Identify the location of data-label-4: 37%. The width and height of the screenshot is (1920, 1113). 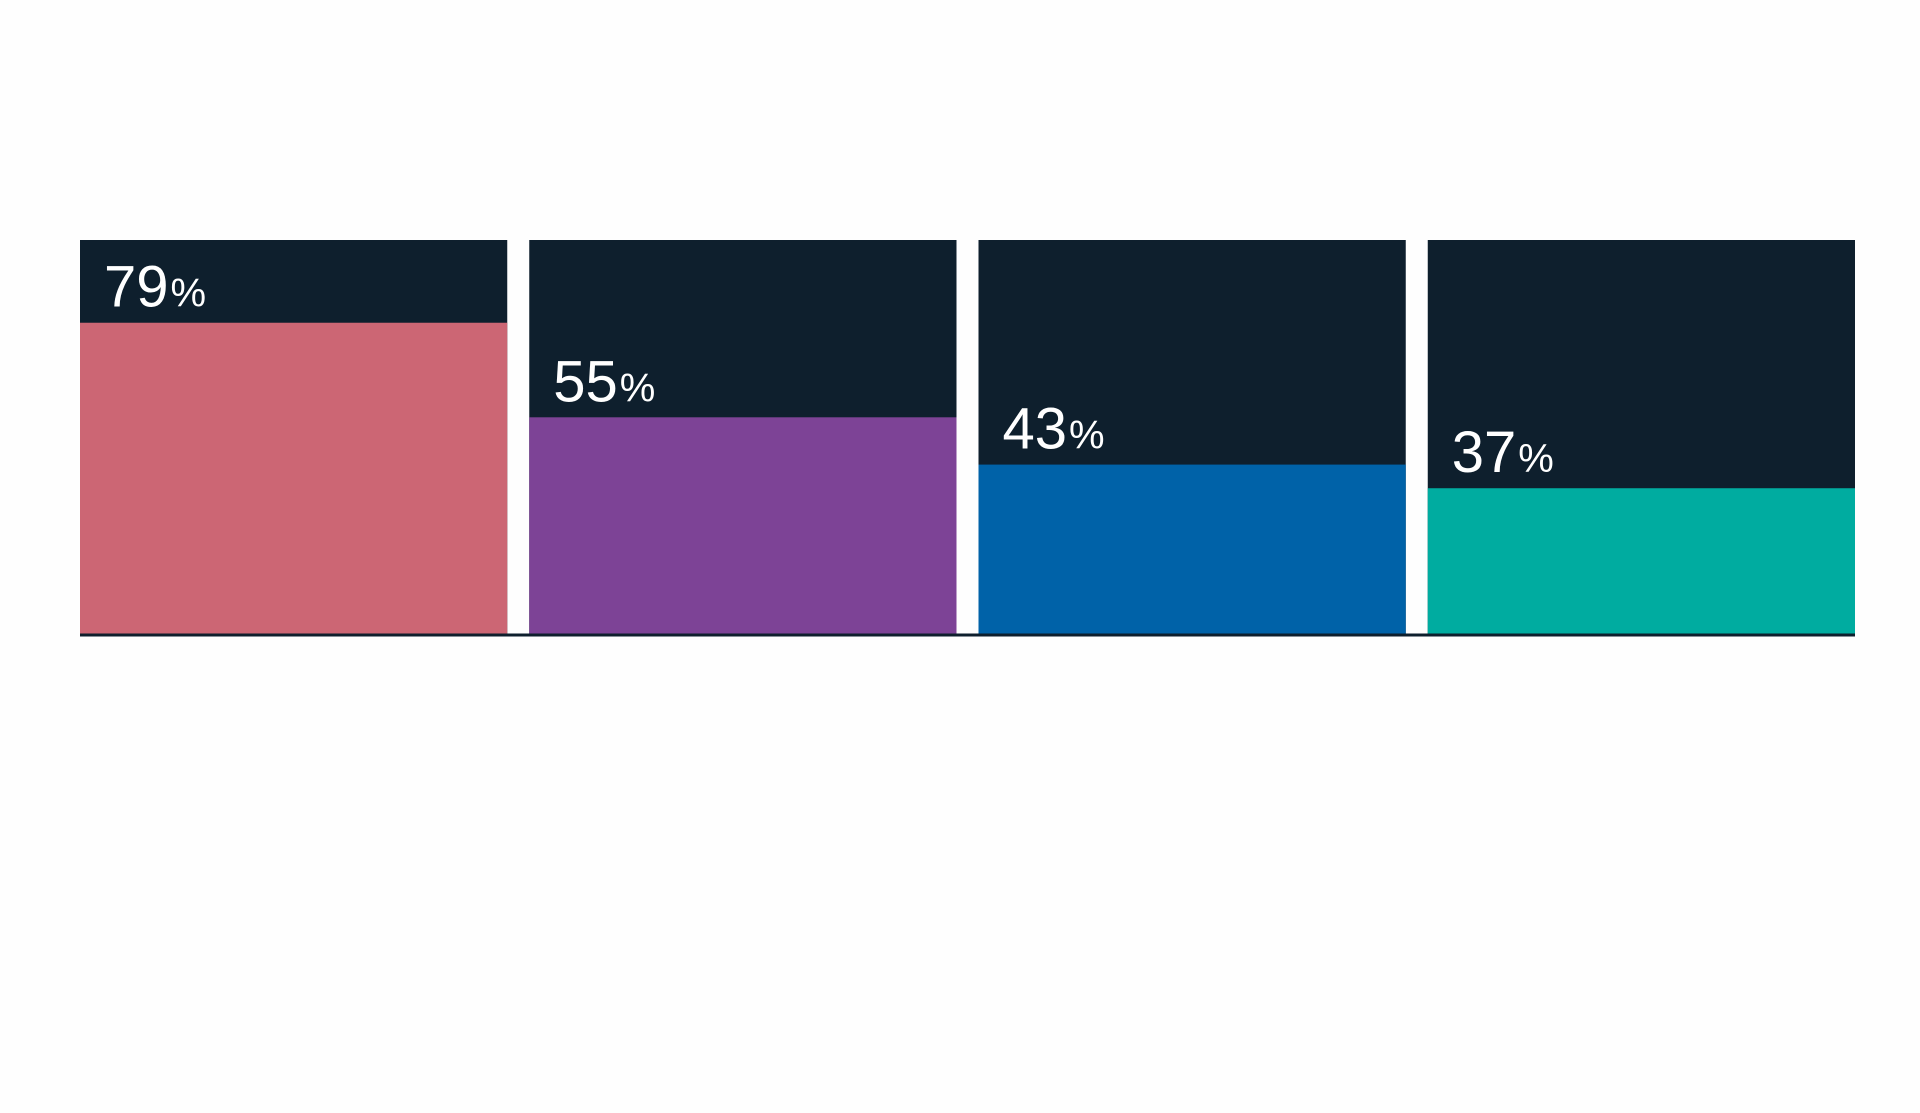
(1503, 452).